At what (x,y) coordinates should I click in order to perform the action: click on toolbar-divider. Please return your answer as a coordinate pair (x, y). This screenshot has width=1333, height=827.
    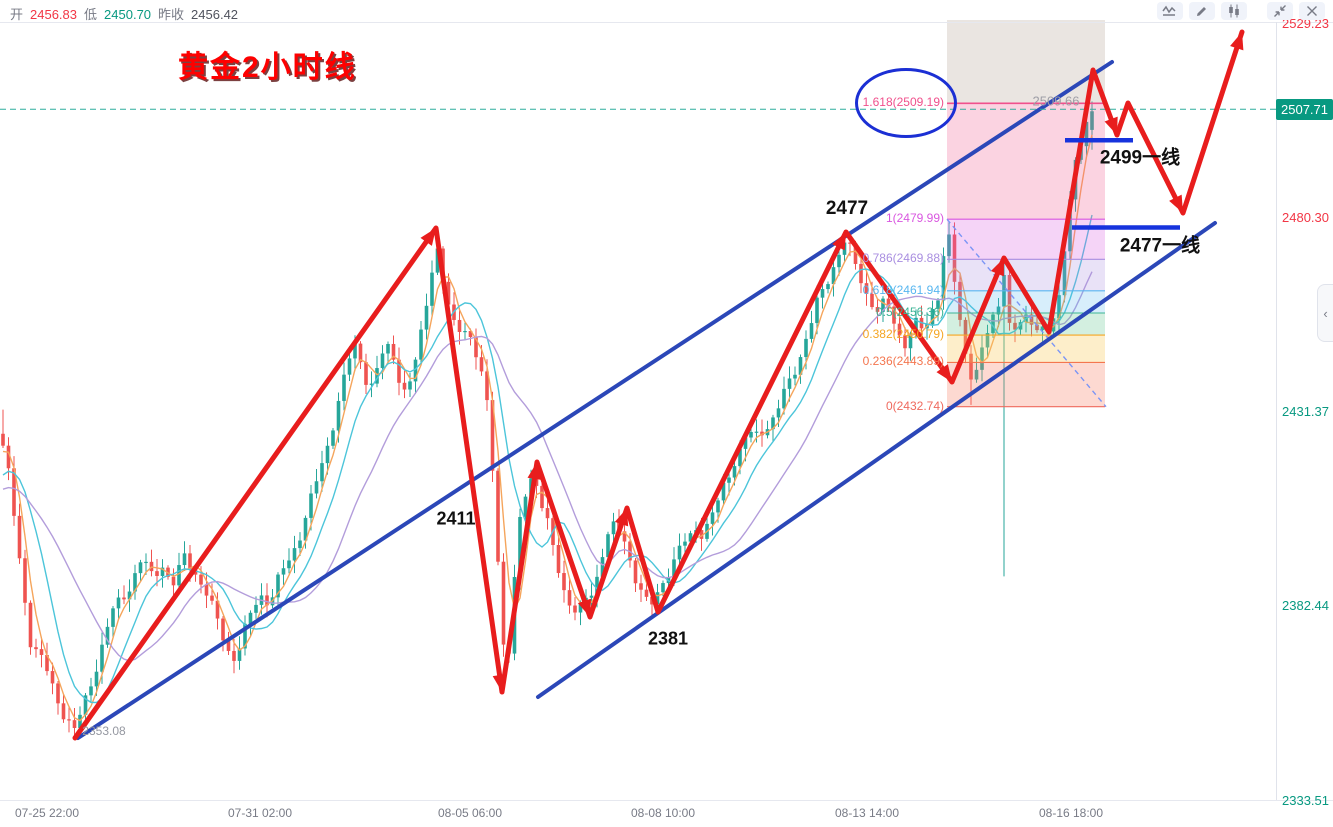
    Looking at the image, I should click on (1257, 11).